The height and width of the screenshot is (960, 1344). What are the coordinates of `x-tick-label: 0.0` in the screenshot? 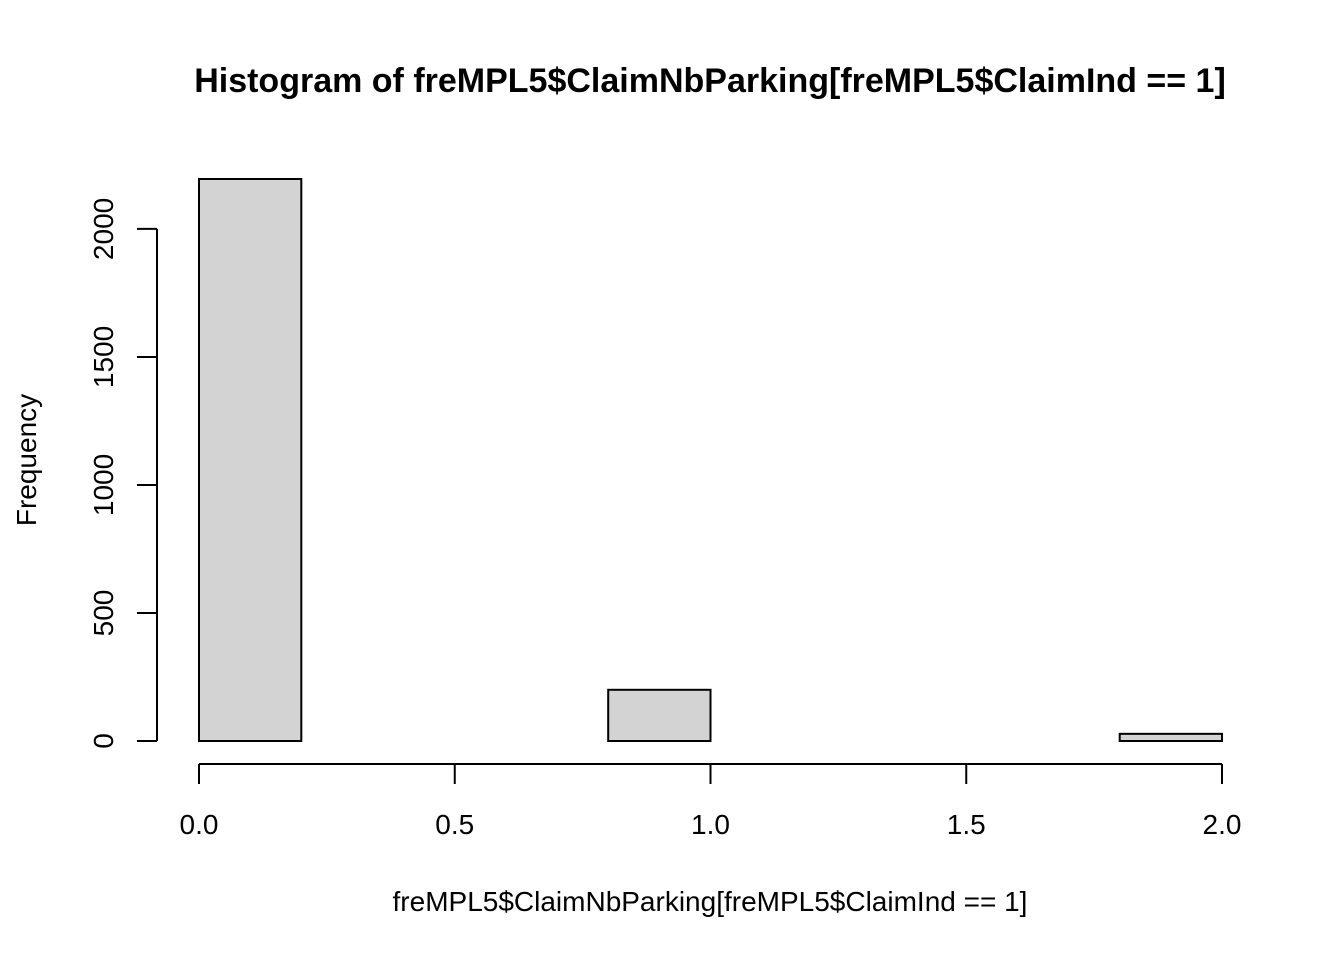 It's located at (199, 824).